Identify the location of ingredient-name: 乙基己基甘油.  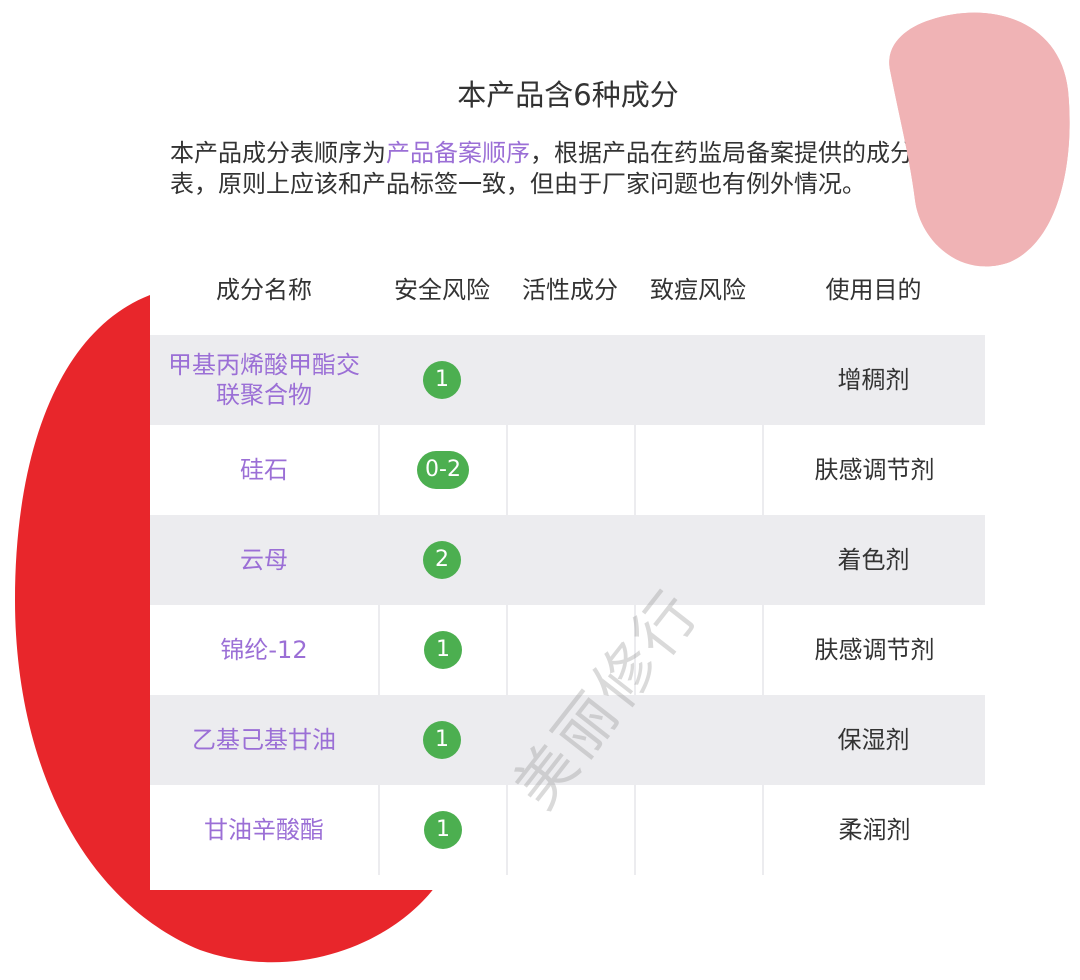
(264, 740).